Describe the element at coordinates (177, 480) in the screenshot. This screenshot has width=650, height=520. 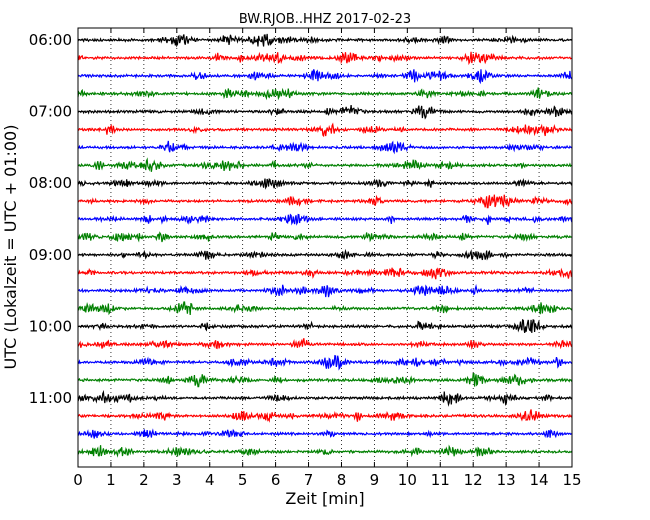
I see `x-tick-label: 3` at that location.